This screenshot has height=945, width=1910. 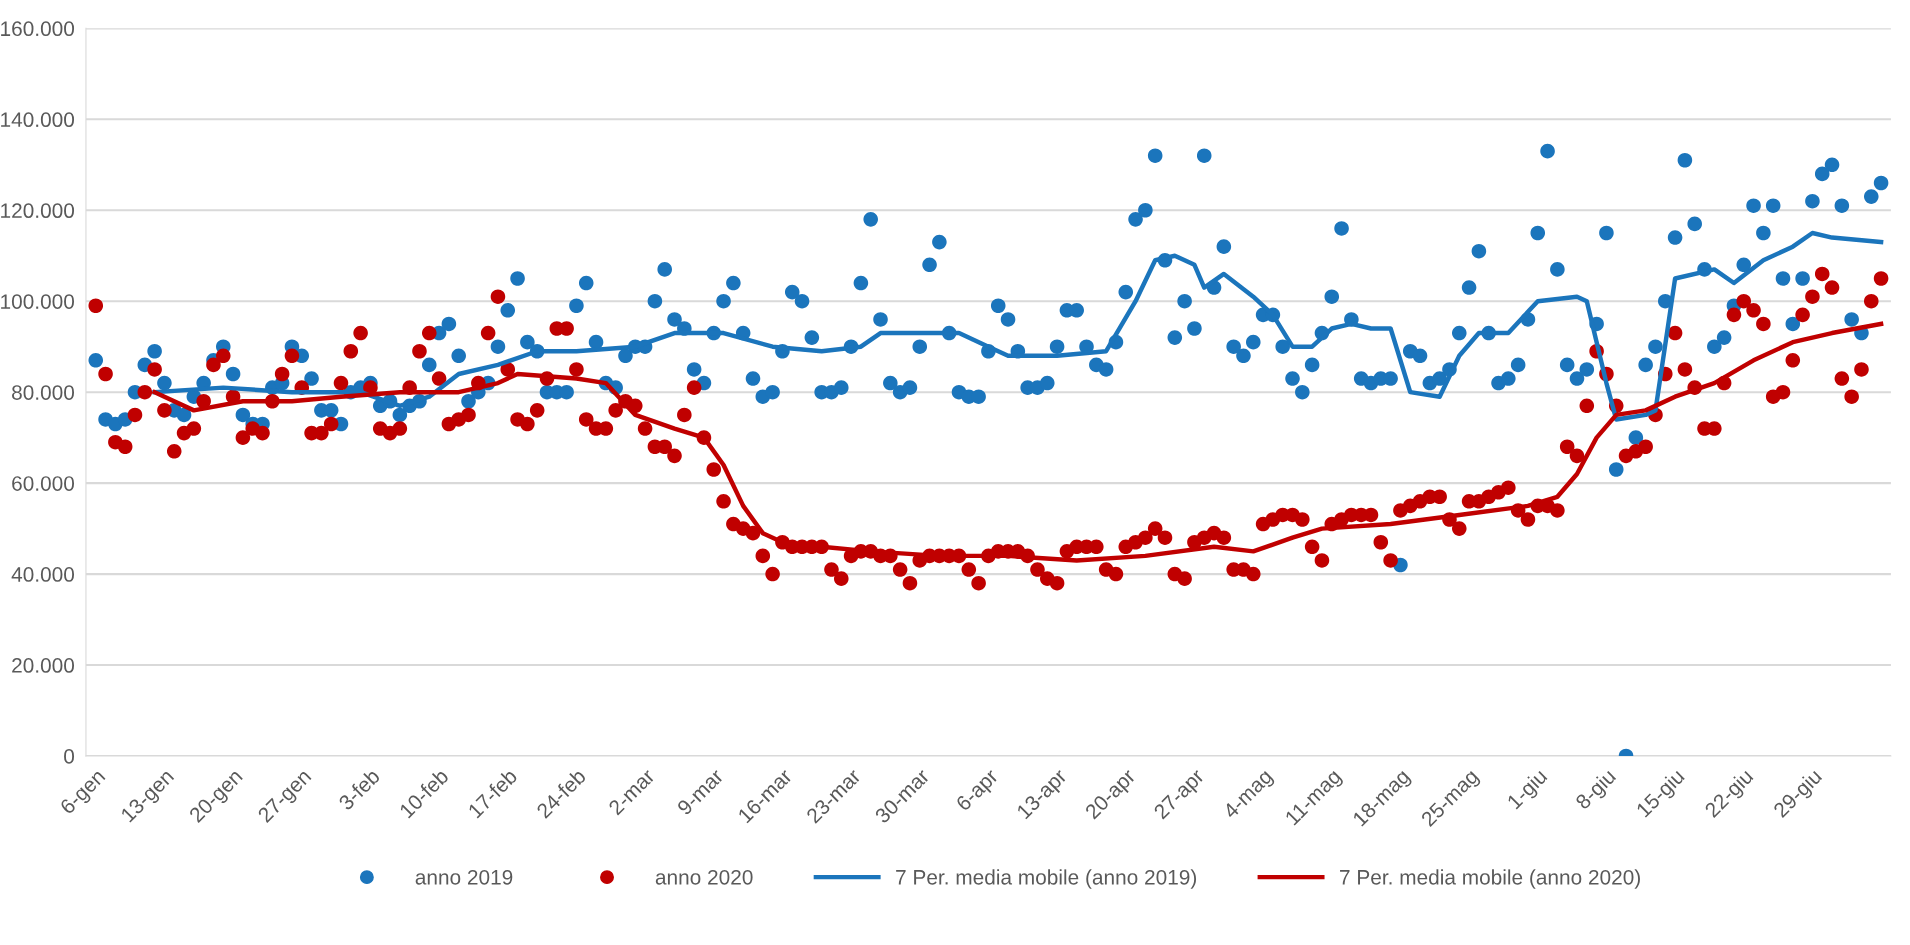 I want to click on y-tick-label: 100.000, so click(x=38, y=301).